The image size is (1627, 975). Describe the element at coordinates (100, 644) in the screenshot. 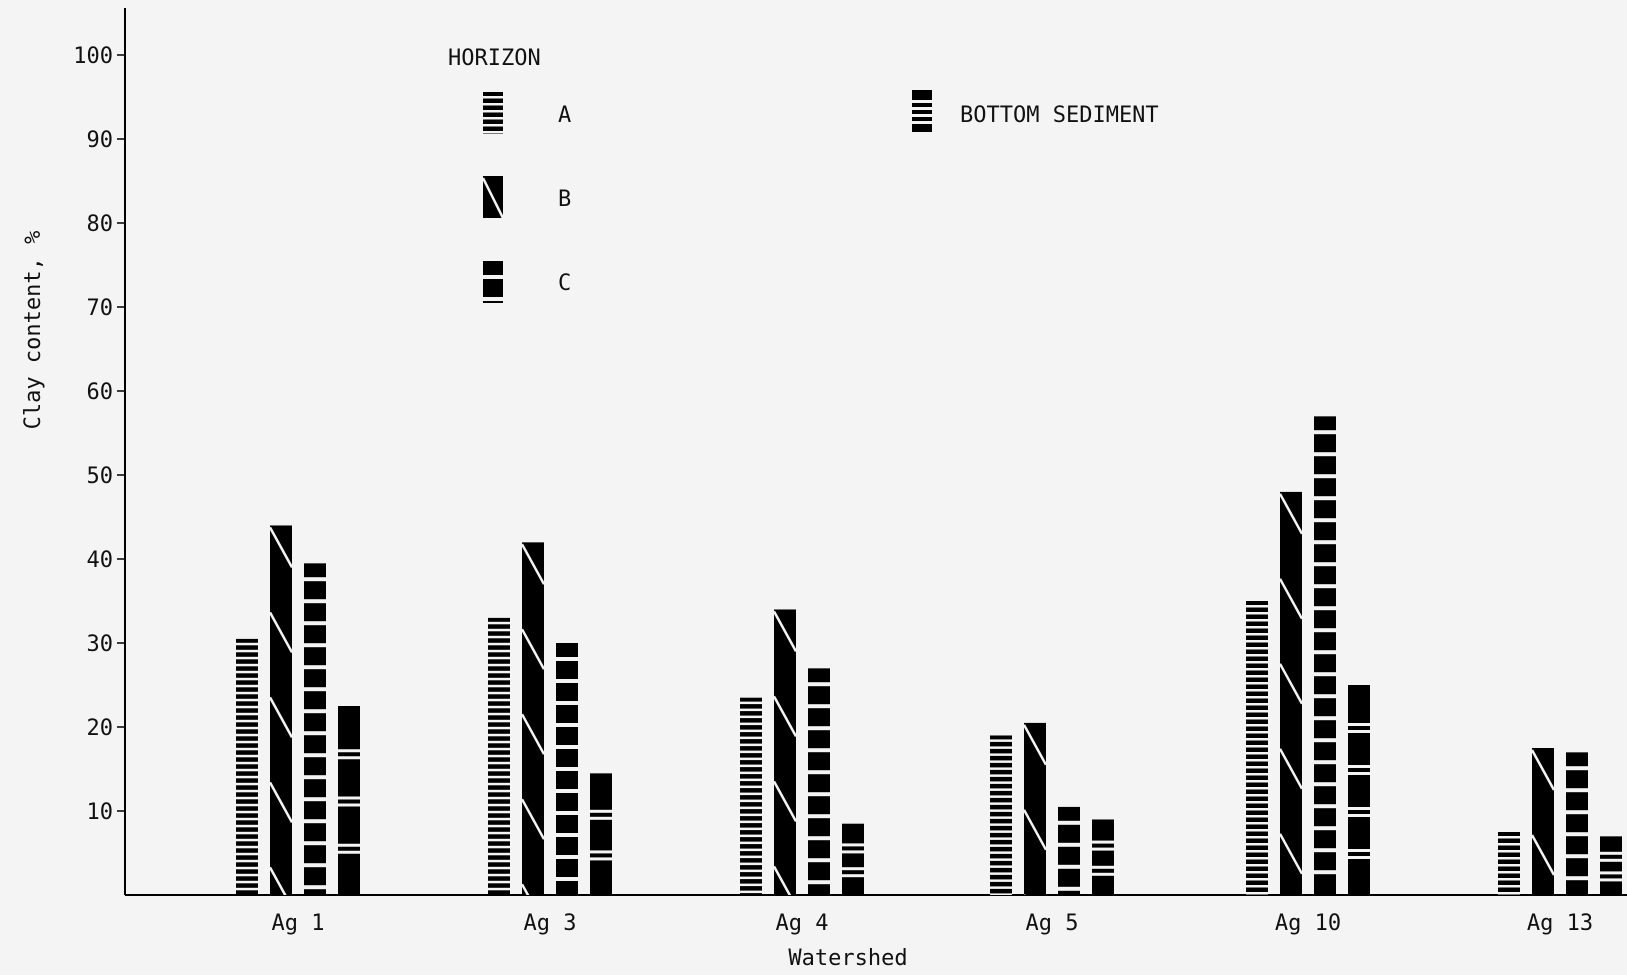

I see `y-tick-label: 30` at that location.